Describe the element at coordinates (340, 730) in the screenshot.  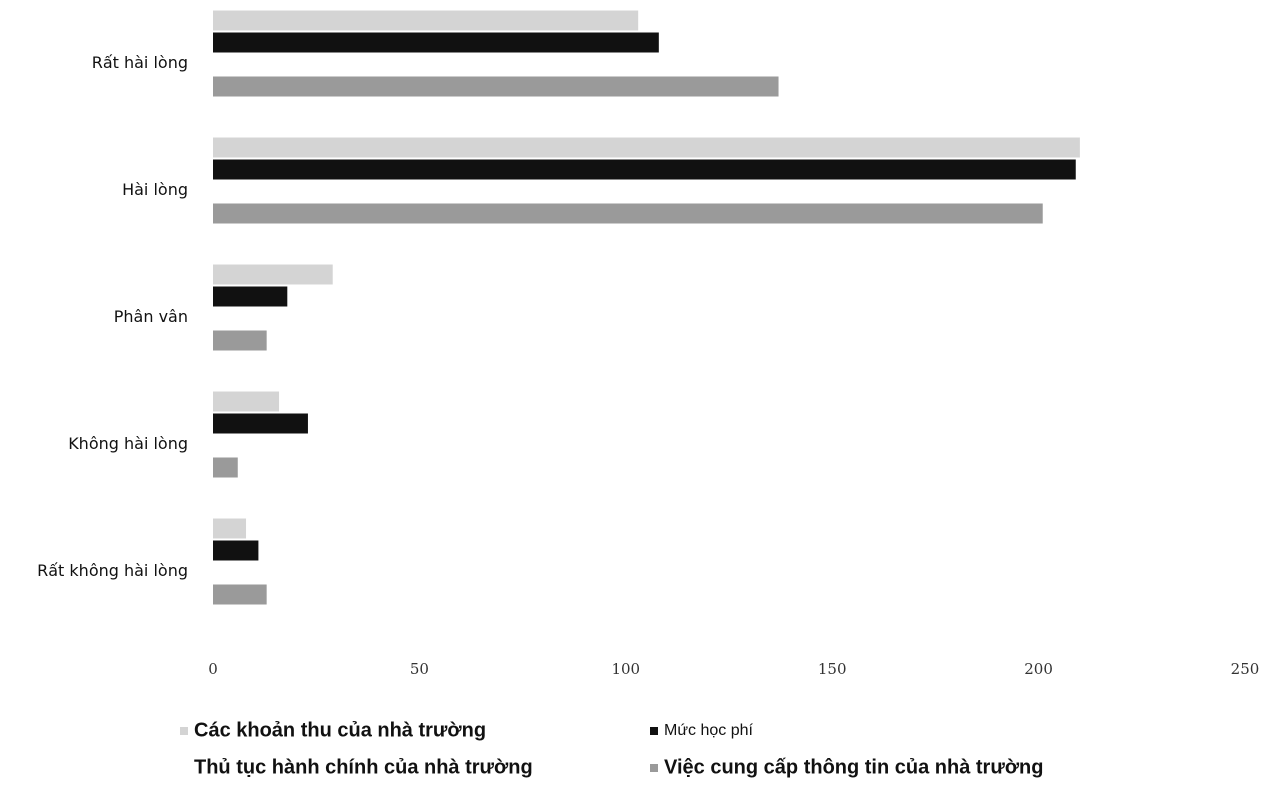
I see `legend-label: Các khoản thu của nhà trường` at that location.